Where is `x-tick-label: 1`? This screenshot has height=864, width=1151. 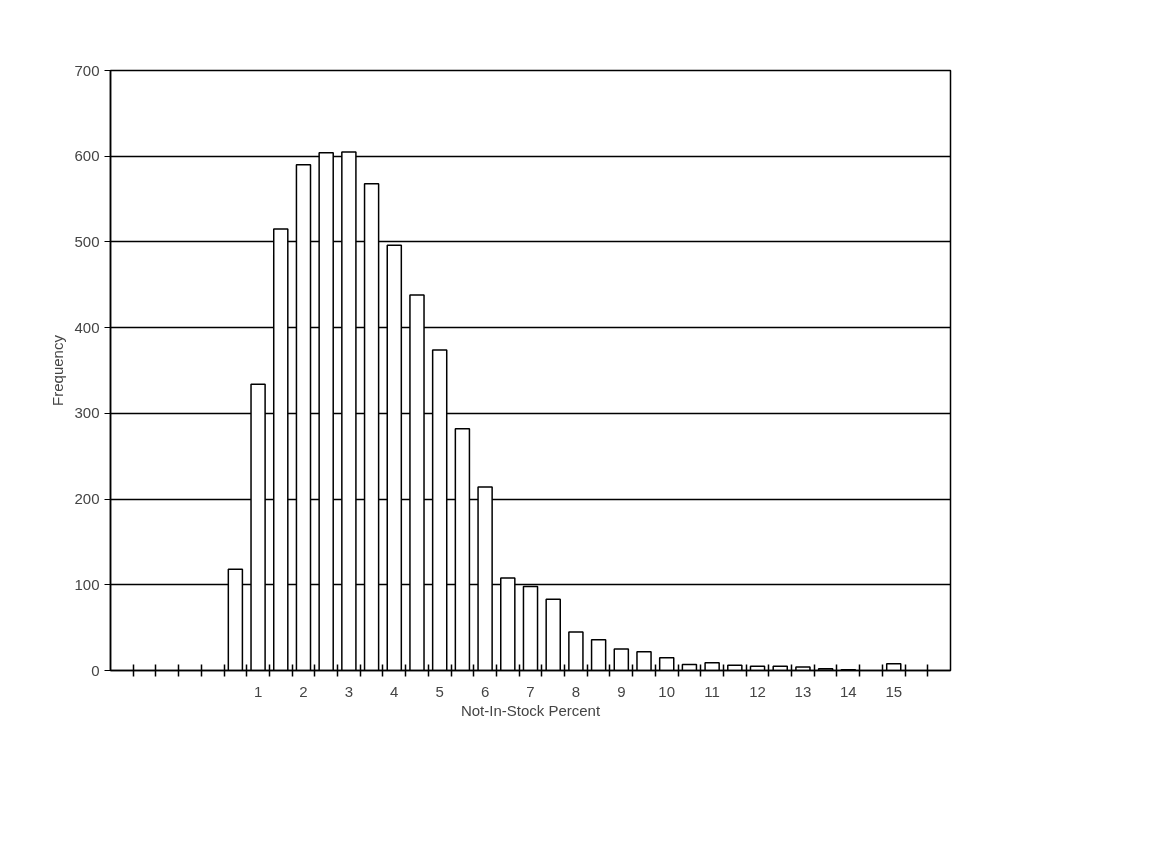 x-tick-label: 1 is located at coordinates (258, 691).